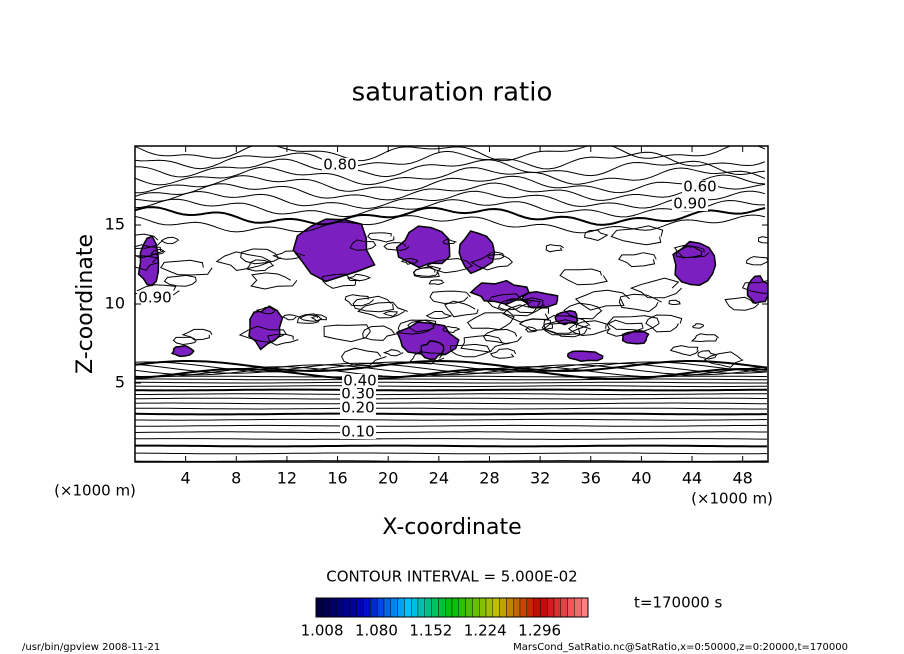 Image resolution: width=904 pixels, height=654 pixels. What do you see at coordinates (357, 432) in the screenshot?
I see `contour-label: 0.10` at bounding box center [357, 432].